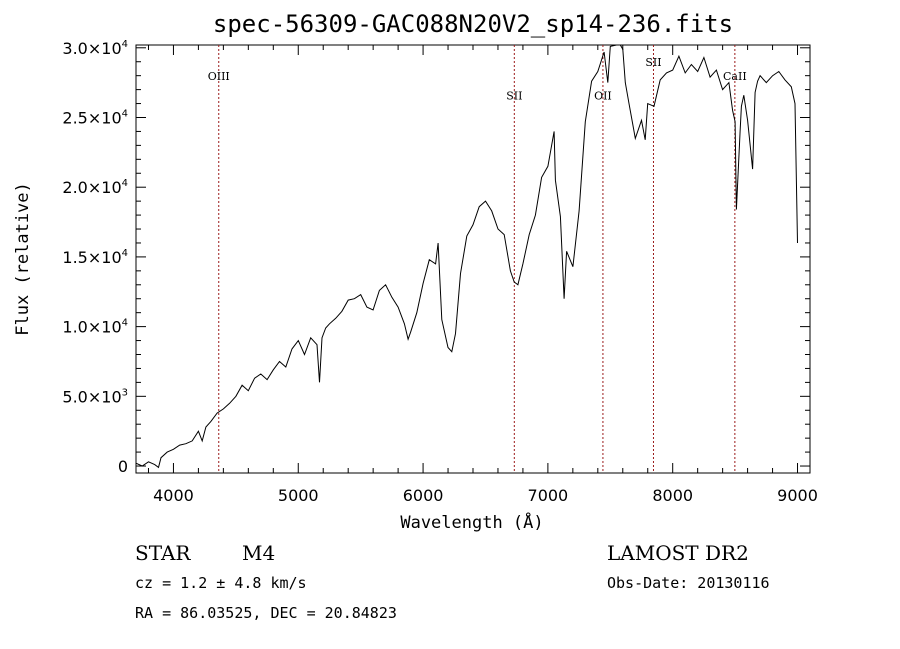 Image resolution: width=900 pixels, height=649 pixels. Describe the element at coordinates (266, 613) in the screenshot. I see `coordinates-text: RA = 86.03525, DEC = 20.84823` at that location.